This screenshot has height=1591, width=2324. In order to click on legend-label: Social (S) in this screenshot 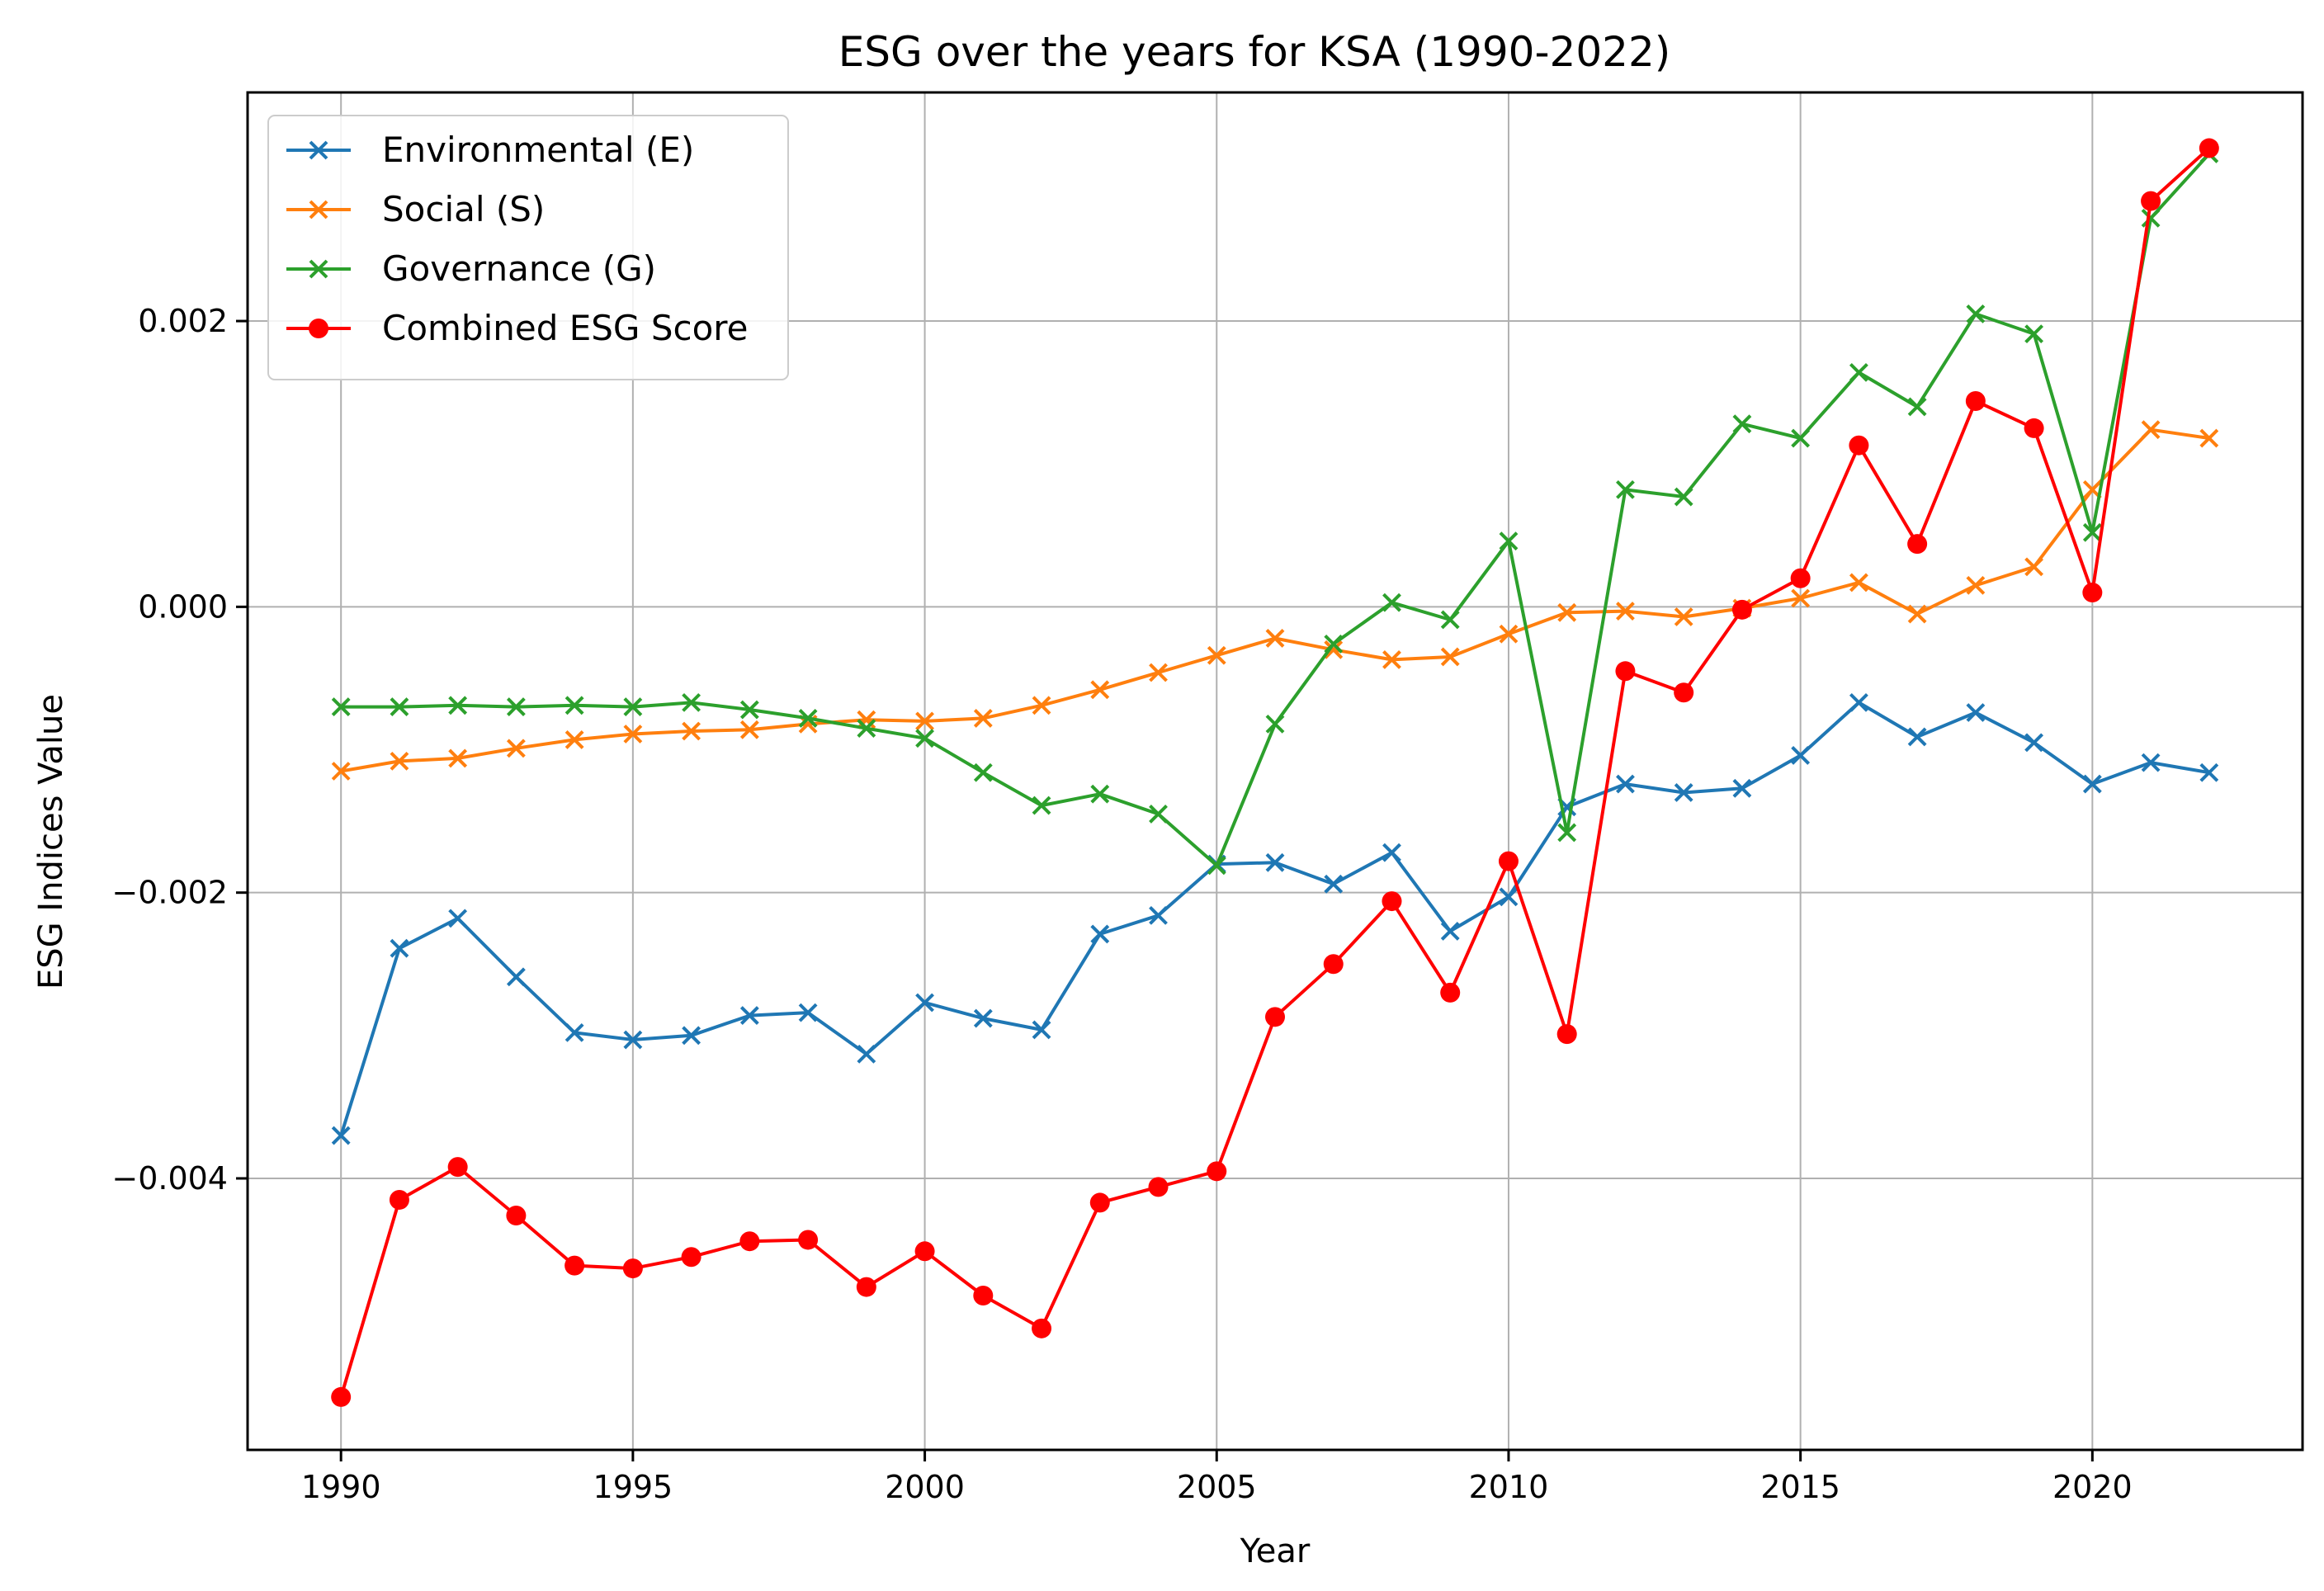, I will do `click(463, 209)`.